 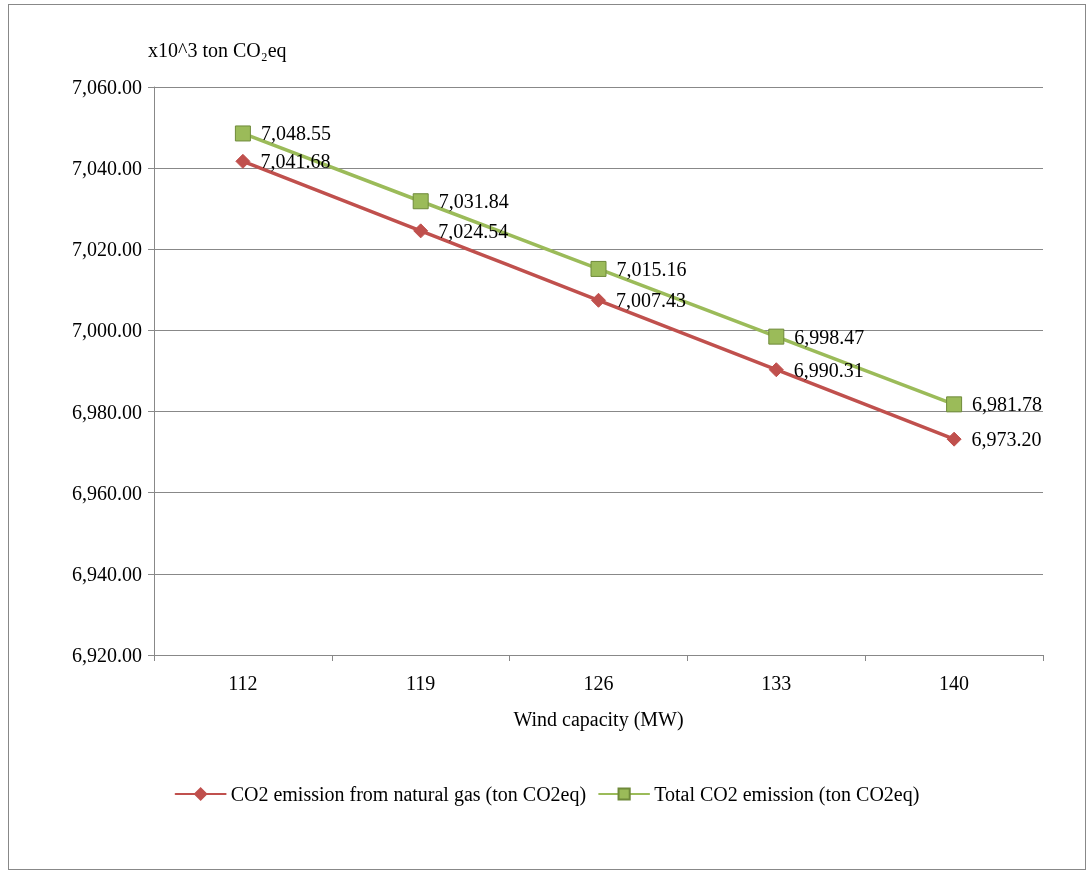 What do you see at coordinates (107, 655) in the screenshot?
I see `y-tick-label: 6,920.00` at bounding box center [107, 655].